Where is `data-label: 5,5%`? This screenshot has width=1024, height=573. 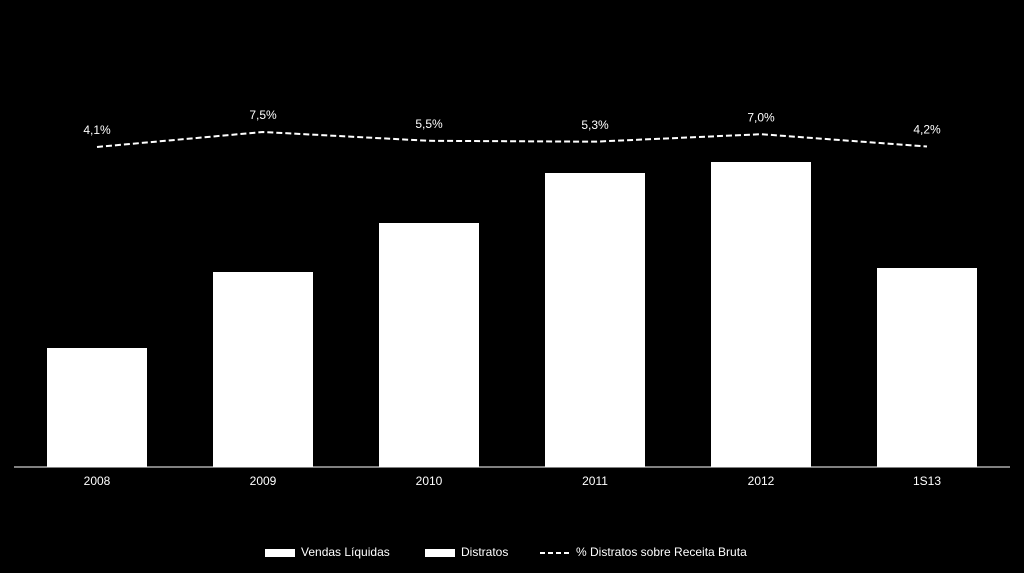 data-label: 5,5% is located at coordinates (429, 124).